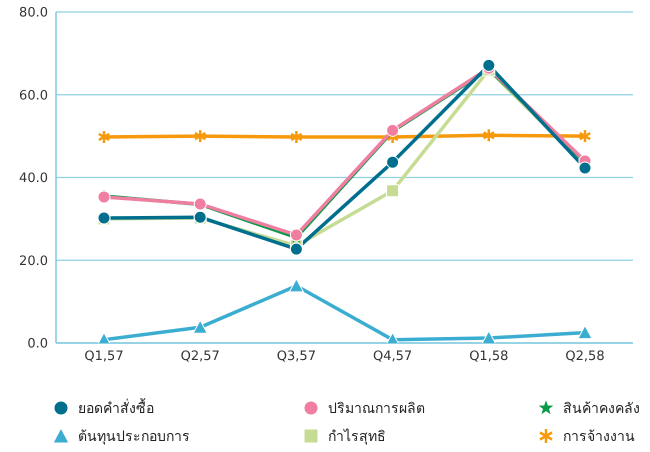  I want to click on y-tick-label: 0.0, so click(37, 344).